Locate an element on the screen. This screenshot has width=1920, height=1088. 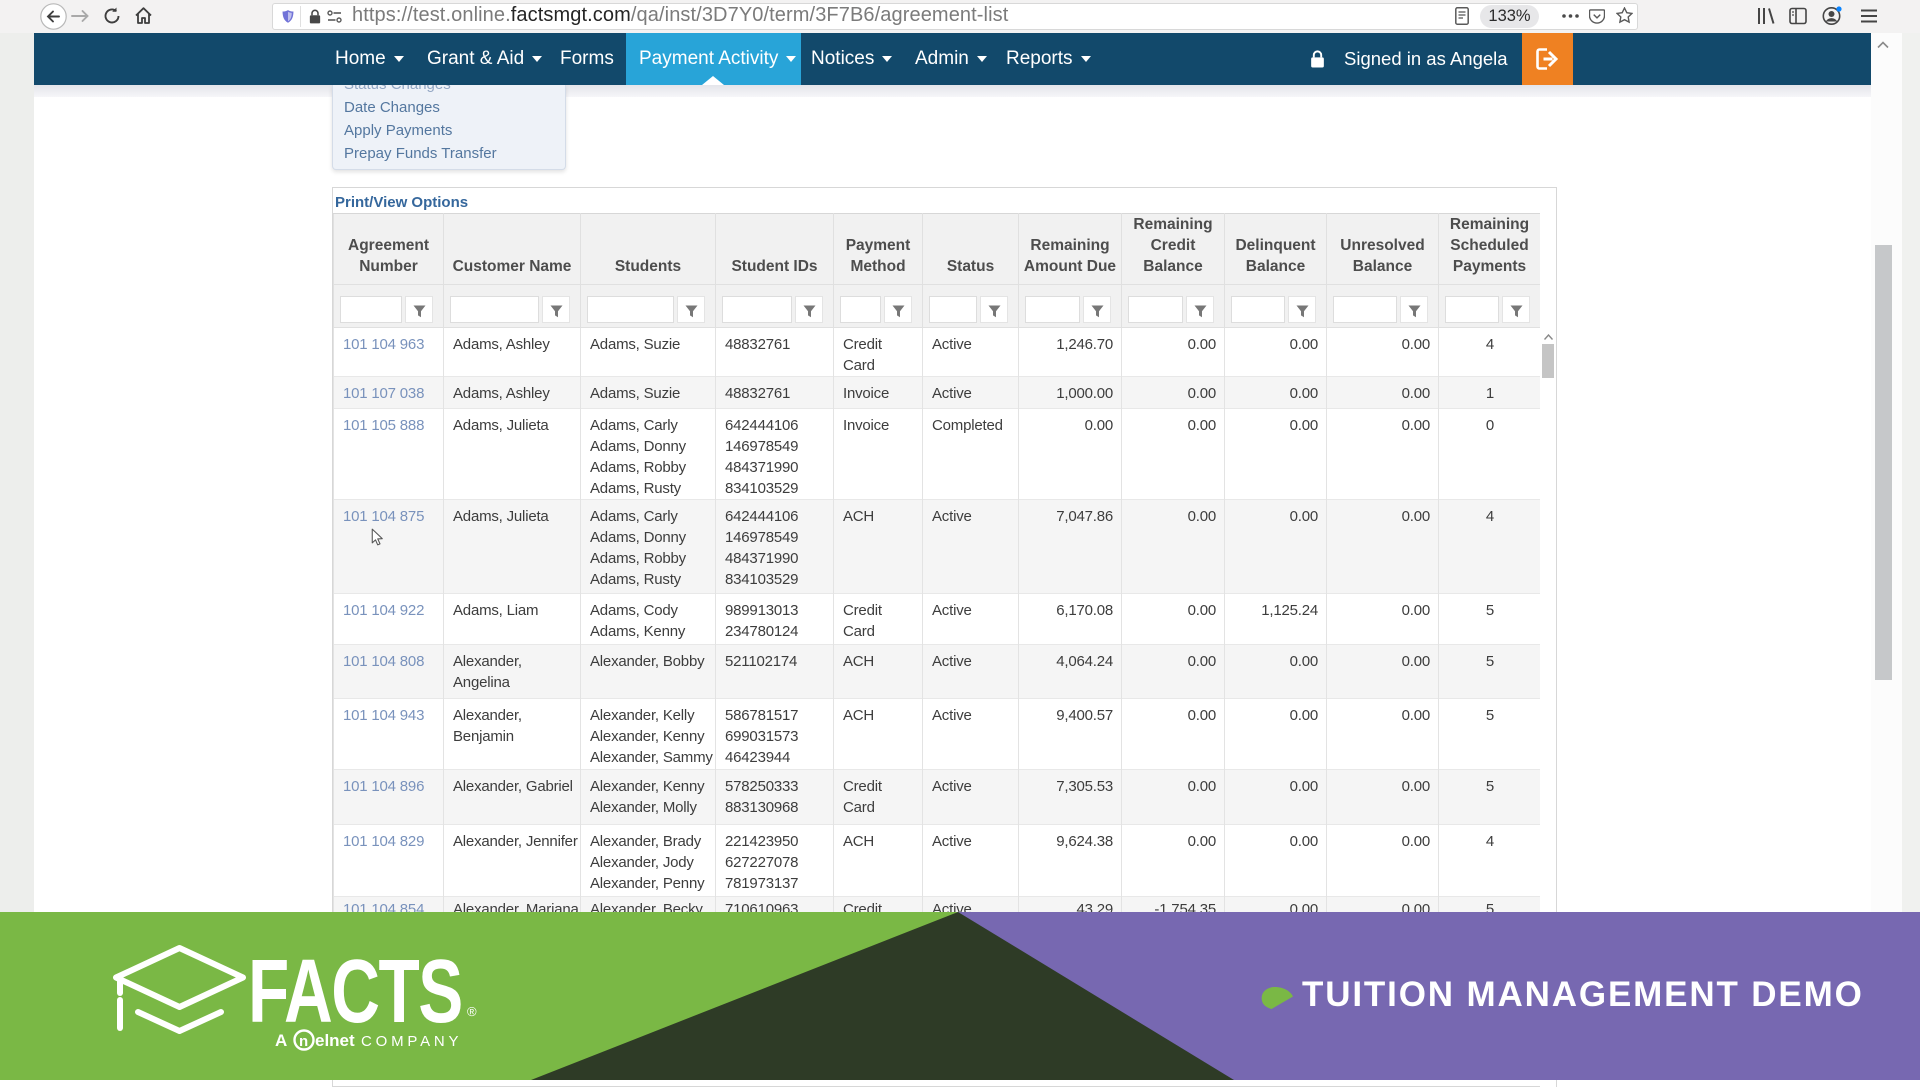
svg-text: n is located at coordinates (303, 1041).